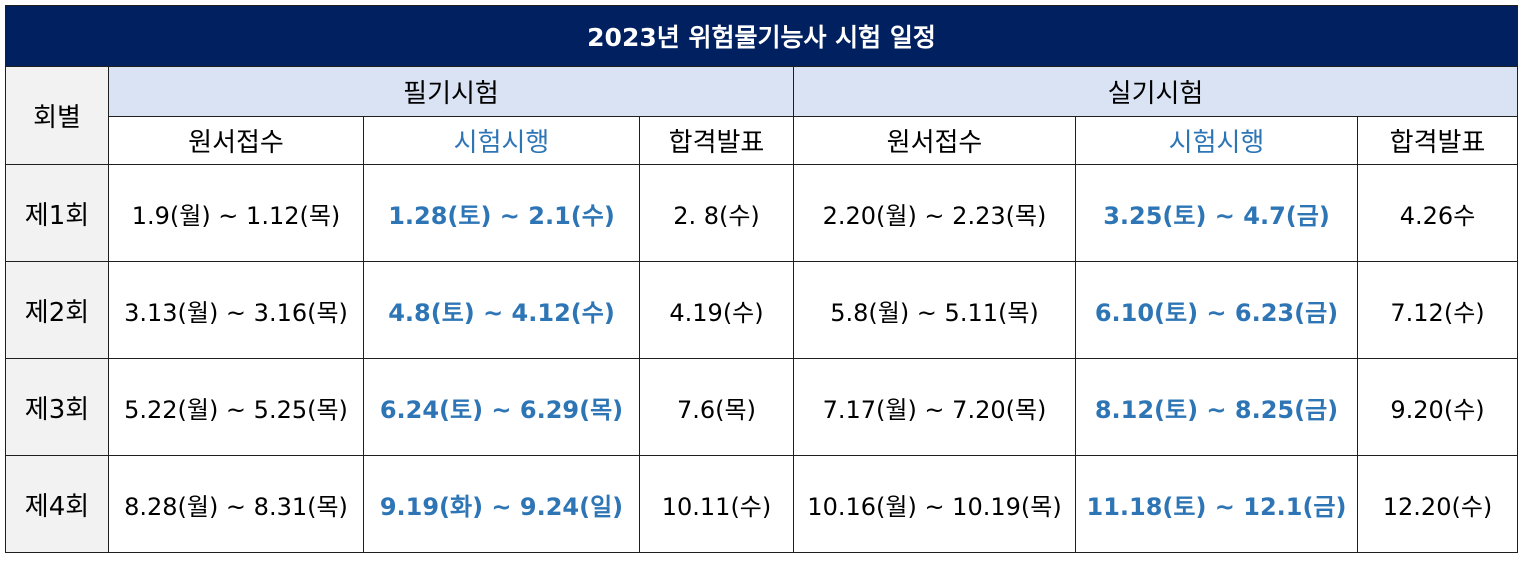 Image resolution: width=1523 pixels, height=563 pixels. What do you see at coordinates (57, 213) in the screenshot?
I see `round-label: 제1회` at bounding box center [57, 213].